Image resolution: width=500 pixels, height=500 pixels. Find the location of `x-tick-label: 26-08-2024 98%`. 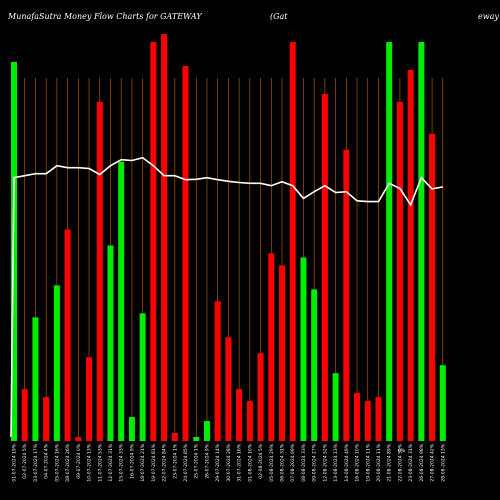

x-tick-label: 26-08-2024 98% is located at coordinates (422, 462).